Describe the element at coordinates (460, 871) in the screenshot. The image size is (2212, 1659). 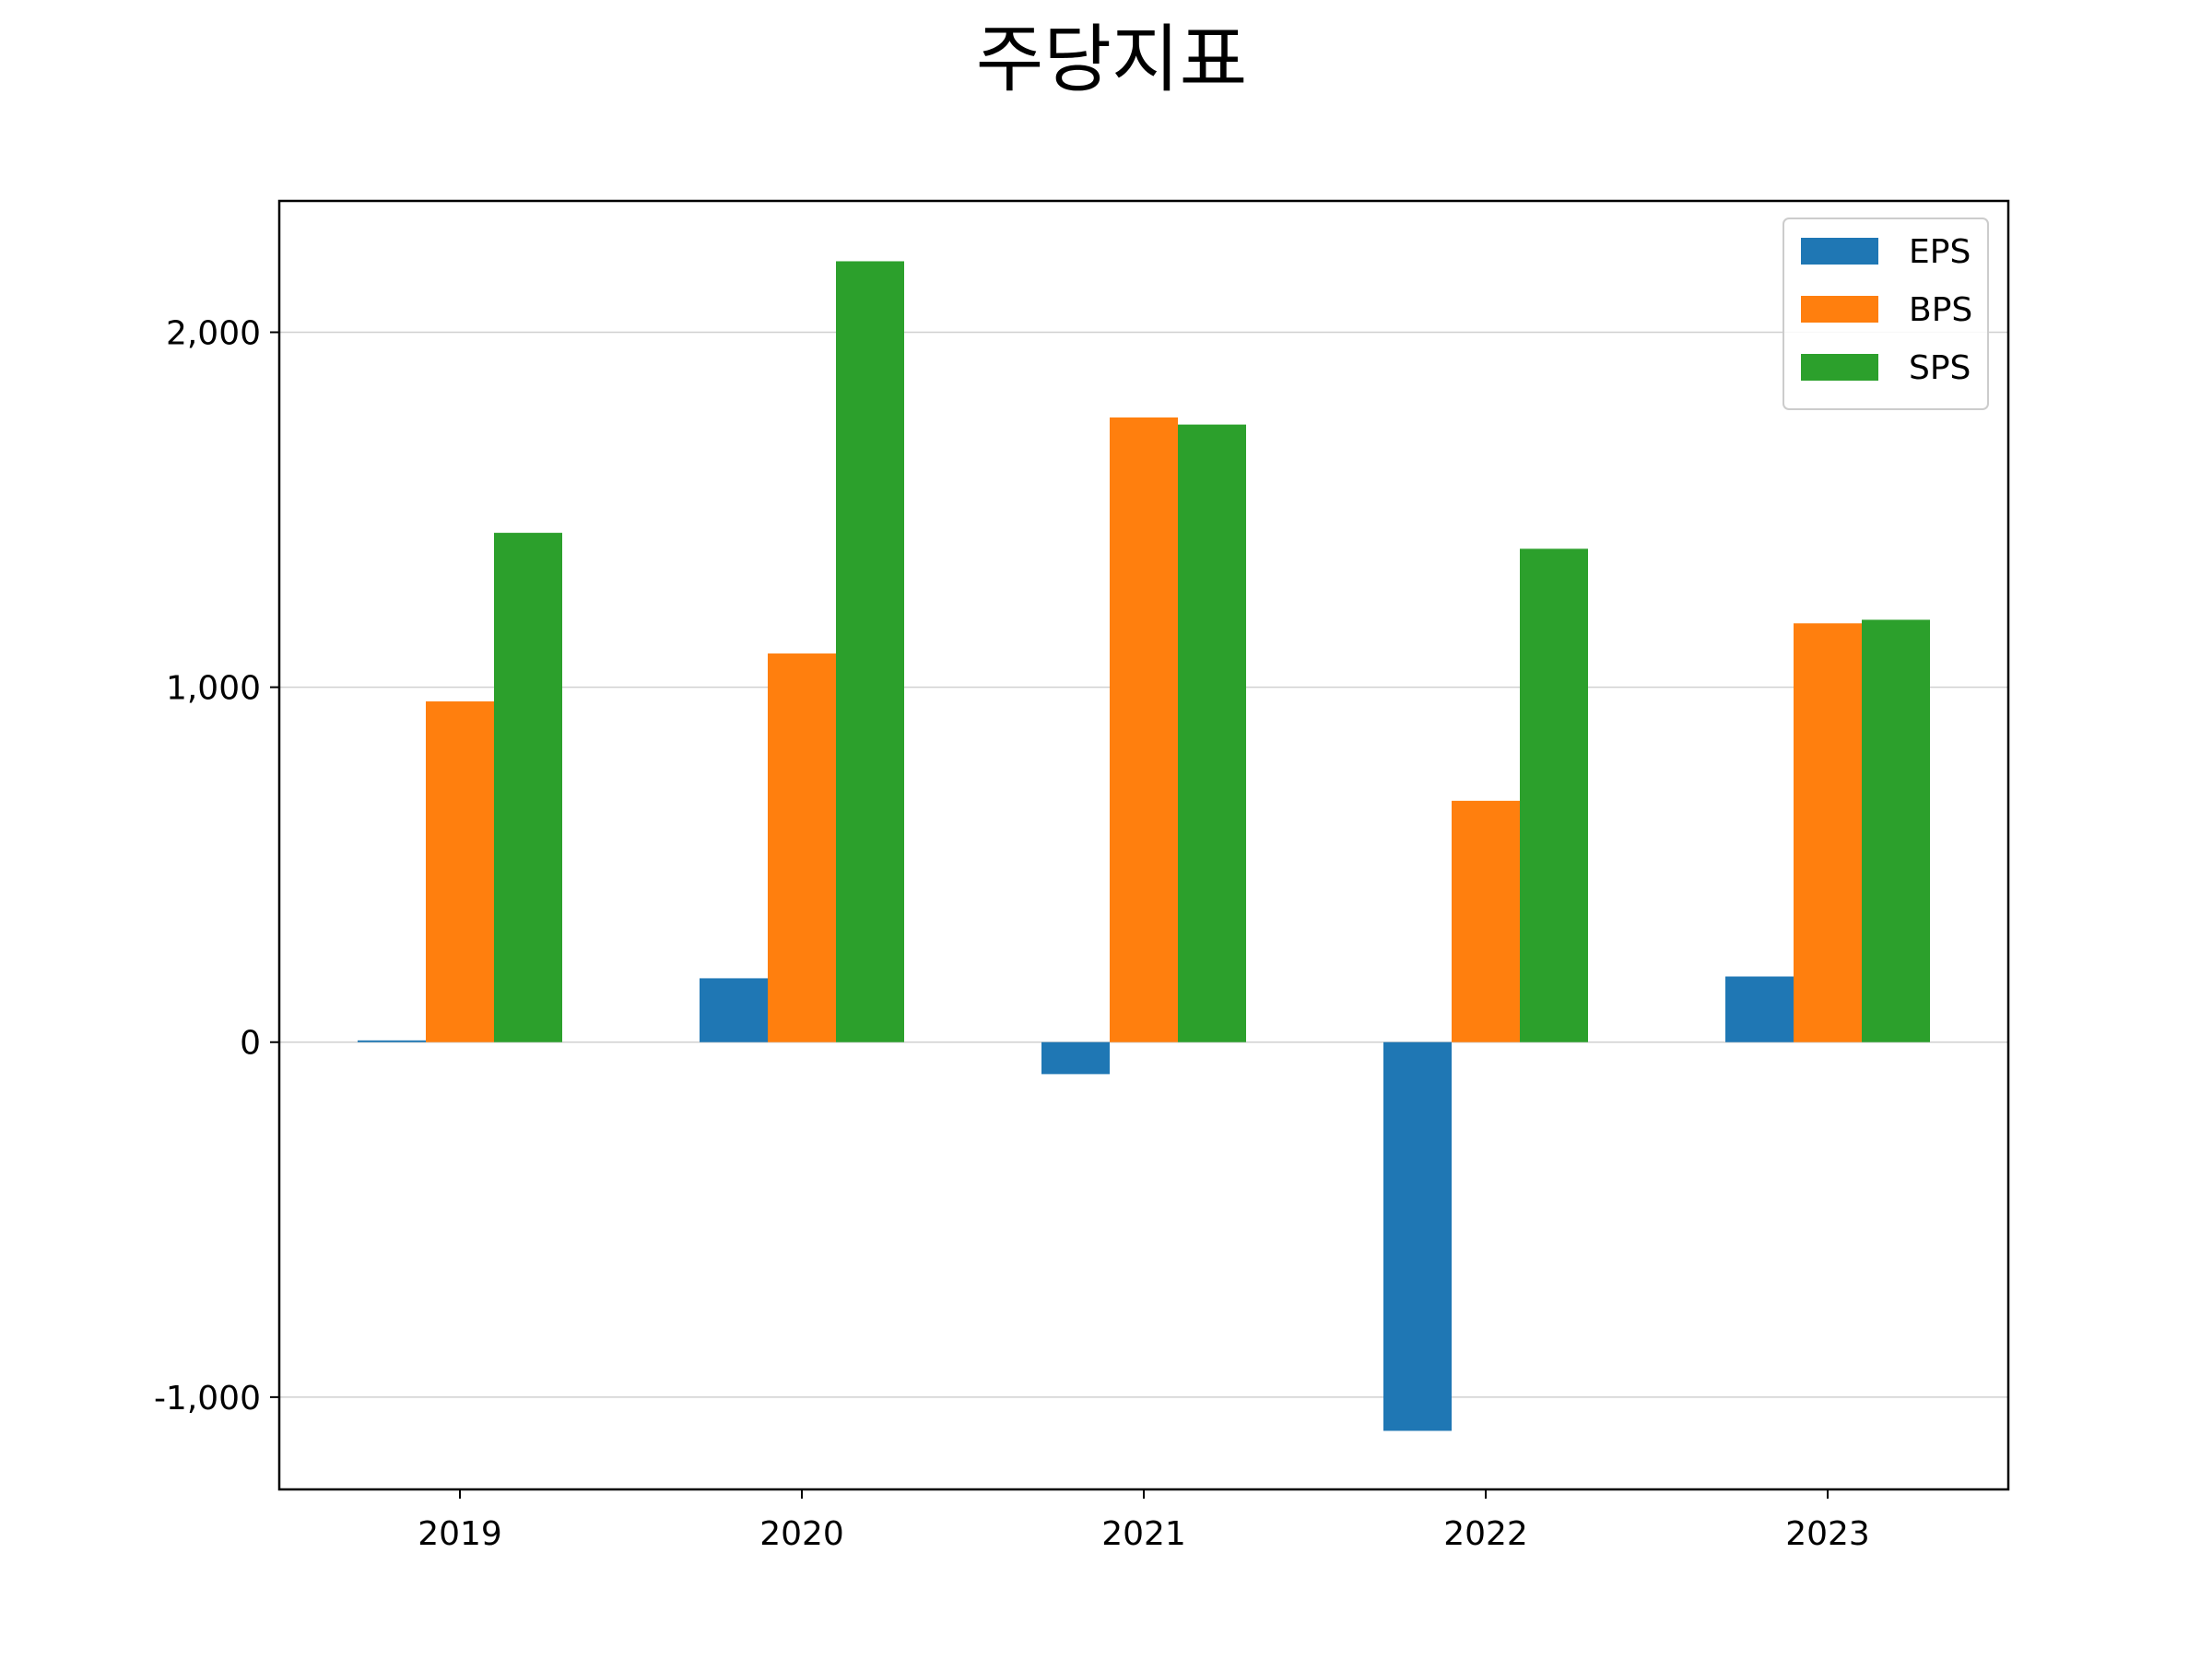
I see `bar-bps-2019` at that location.